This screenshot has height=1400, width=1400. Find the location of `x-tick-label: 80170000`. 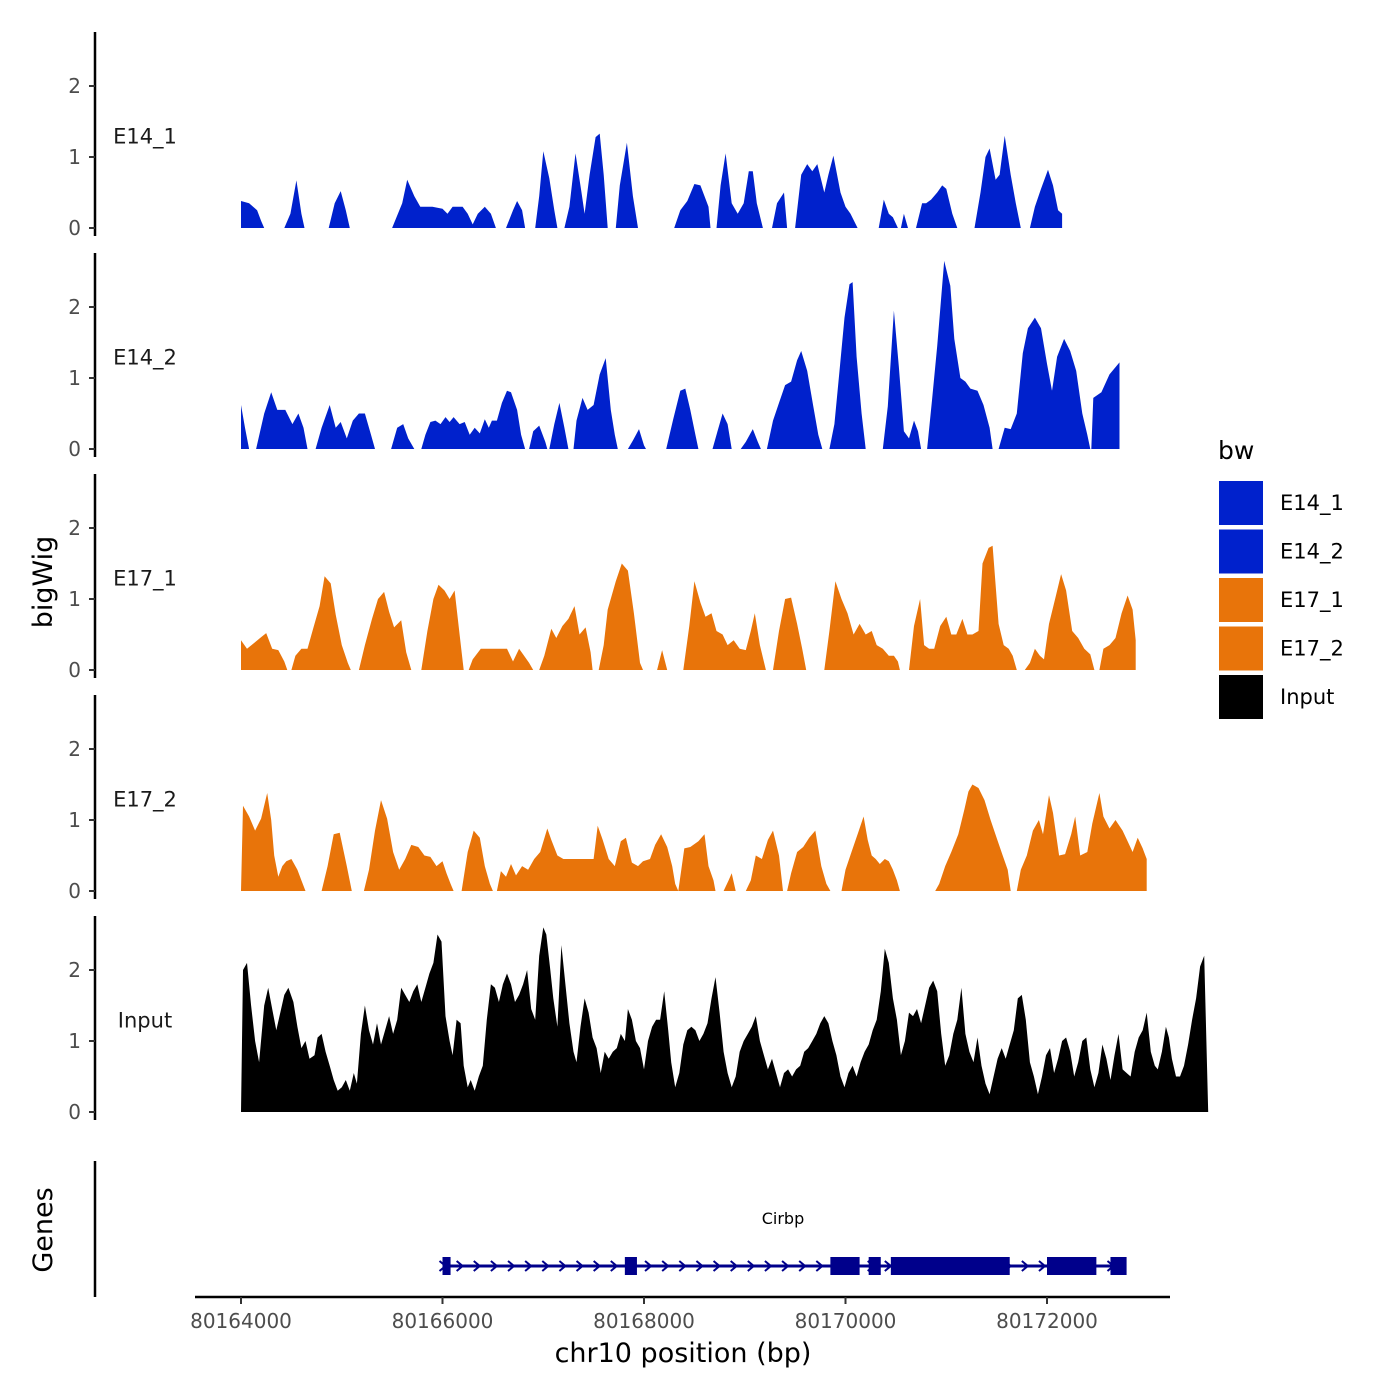

x-tick-label: 80170000 is located at coordinates (846, 1321).